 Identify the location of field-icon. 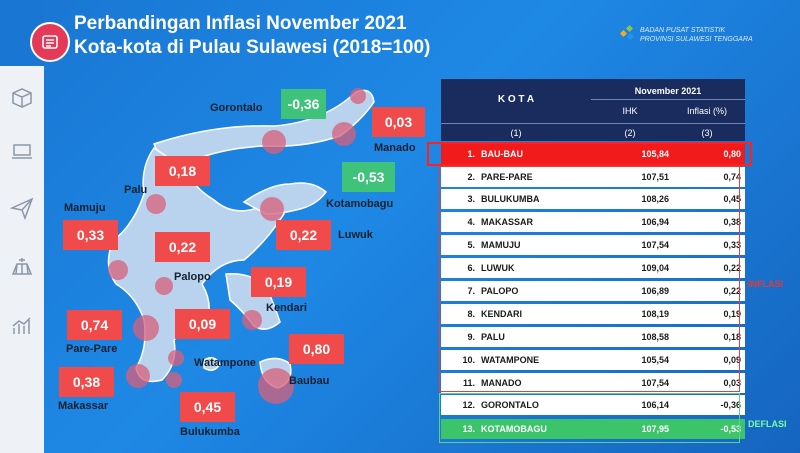
(22, 266).